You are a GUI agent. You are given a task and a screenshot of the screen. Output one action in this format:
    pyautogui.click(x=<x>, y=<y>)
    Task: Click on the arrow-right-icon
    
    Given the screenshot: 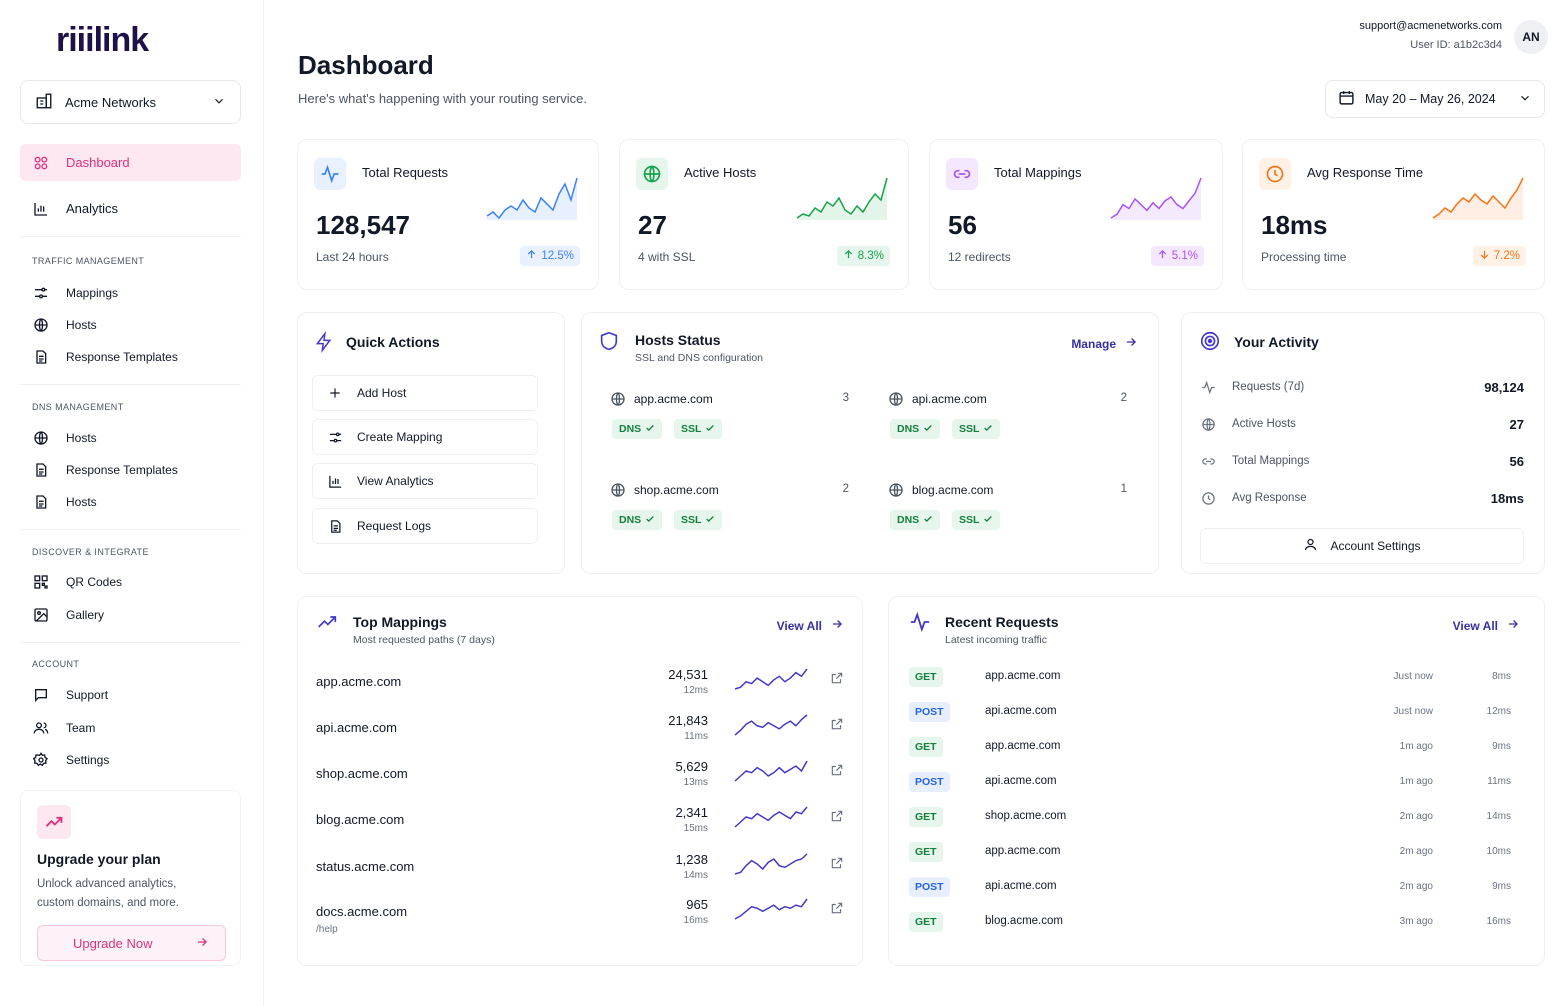 What is the action you would take?
    pyautogui.click(x=1131, y=343)
    